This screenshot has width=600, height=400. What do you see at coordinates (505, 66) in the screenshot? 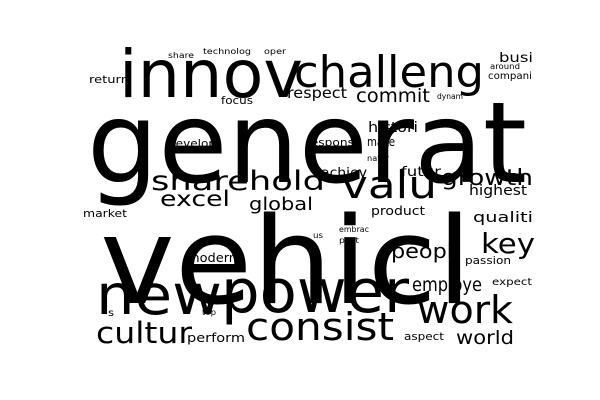
I see `cloud-word: around` at bounding box center [505, 66].